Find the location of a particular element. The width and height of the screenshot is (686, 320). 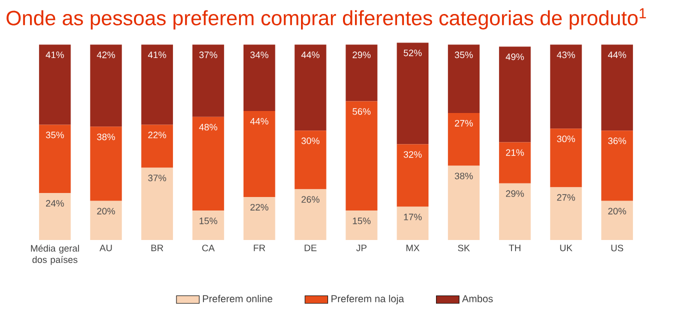

data-label: 48% is located at coordinates (208, 127).